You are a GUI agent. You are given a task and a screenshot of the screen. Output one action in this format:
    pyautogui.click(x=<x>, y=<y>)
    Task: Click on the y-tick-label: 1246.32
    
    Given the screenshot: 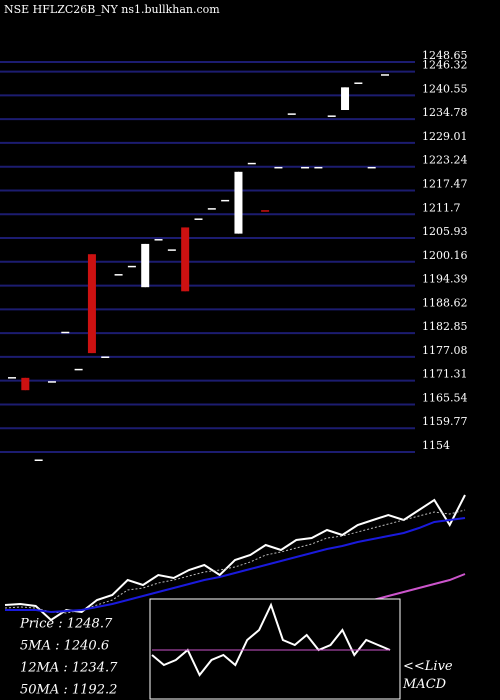 What is the action you would take?
    pyautogui.click(x=445, y=65)
    